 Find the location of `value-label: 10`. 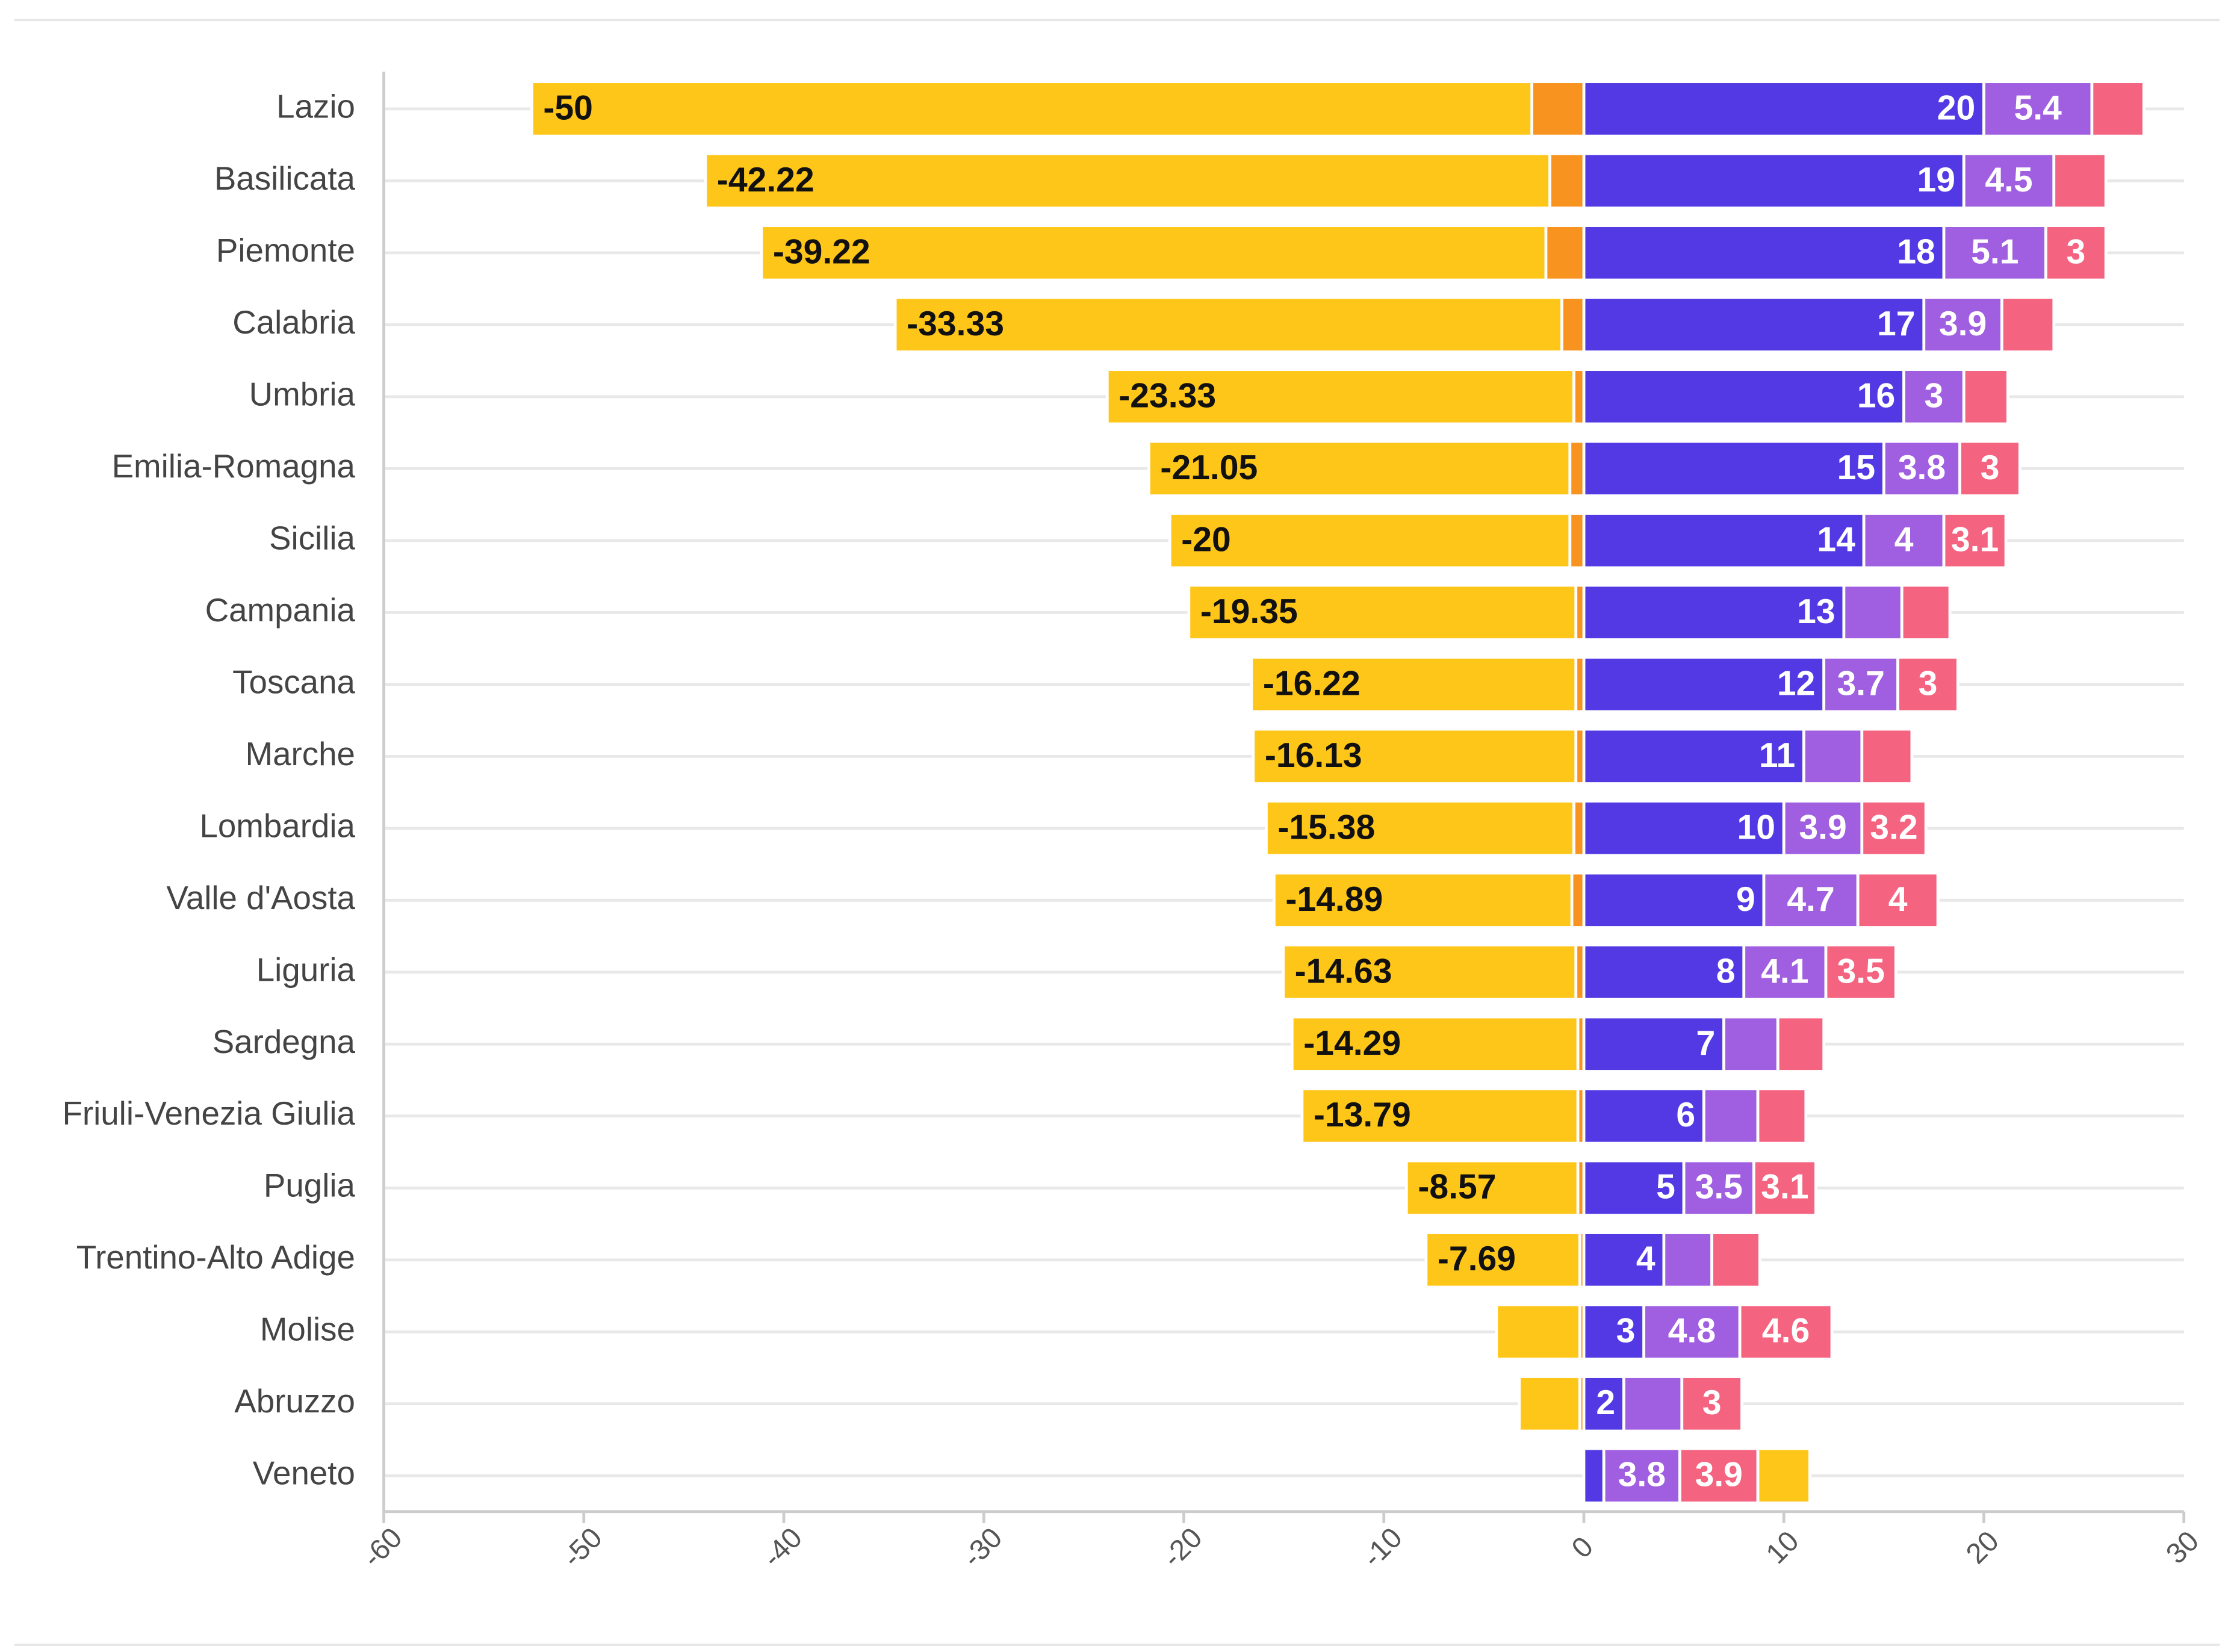

value-label: 10 is located at coordinates (1756, 827).